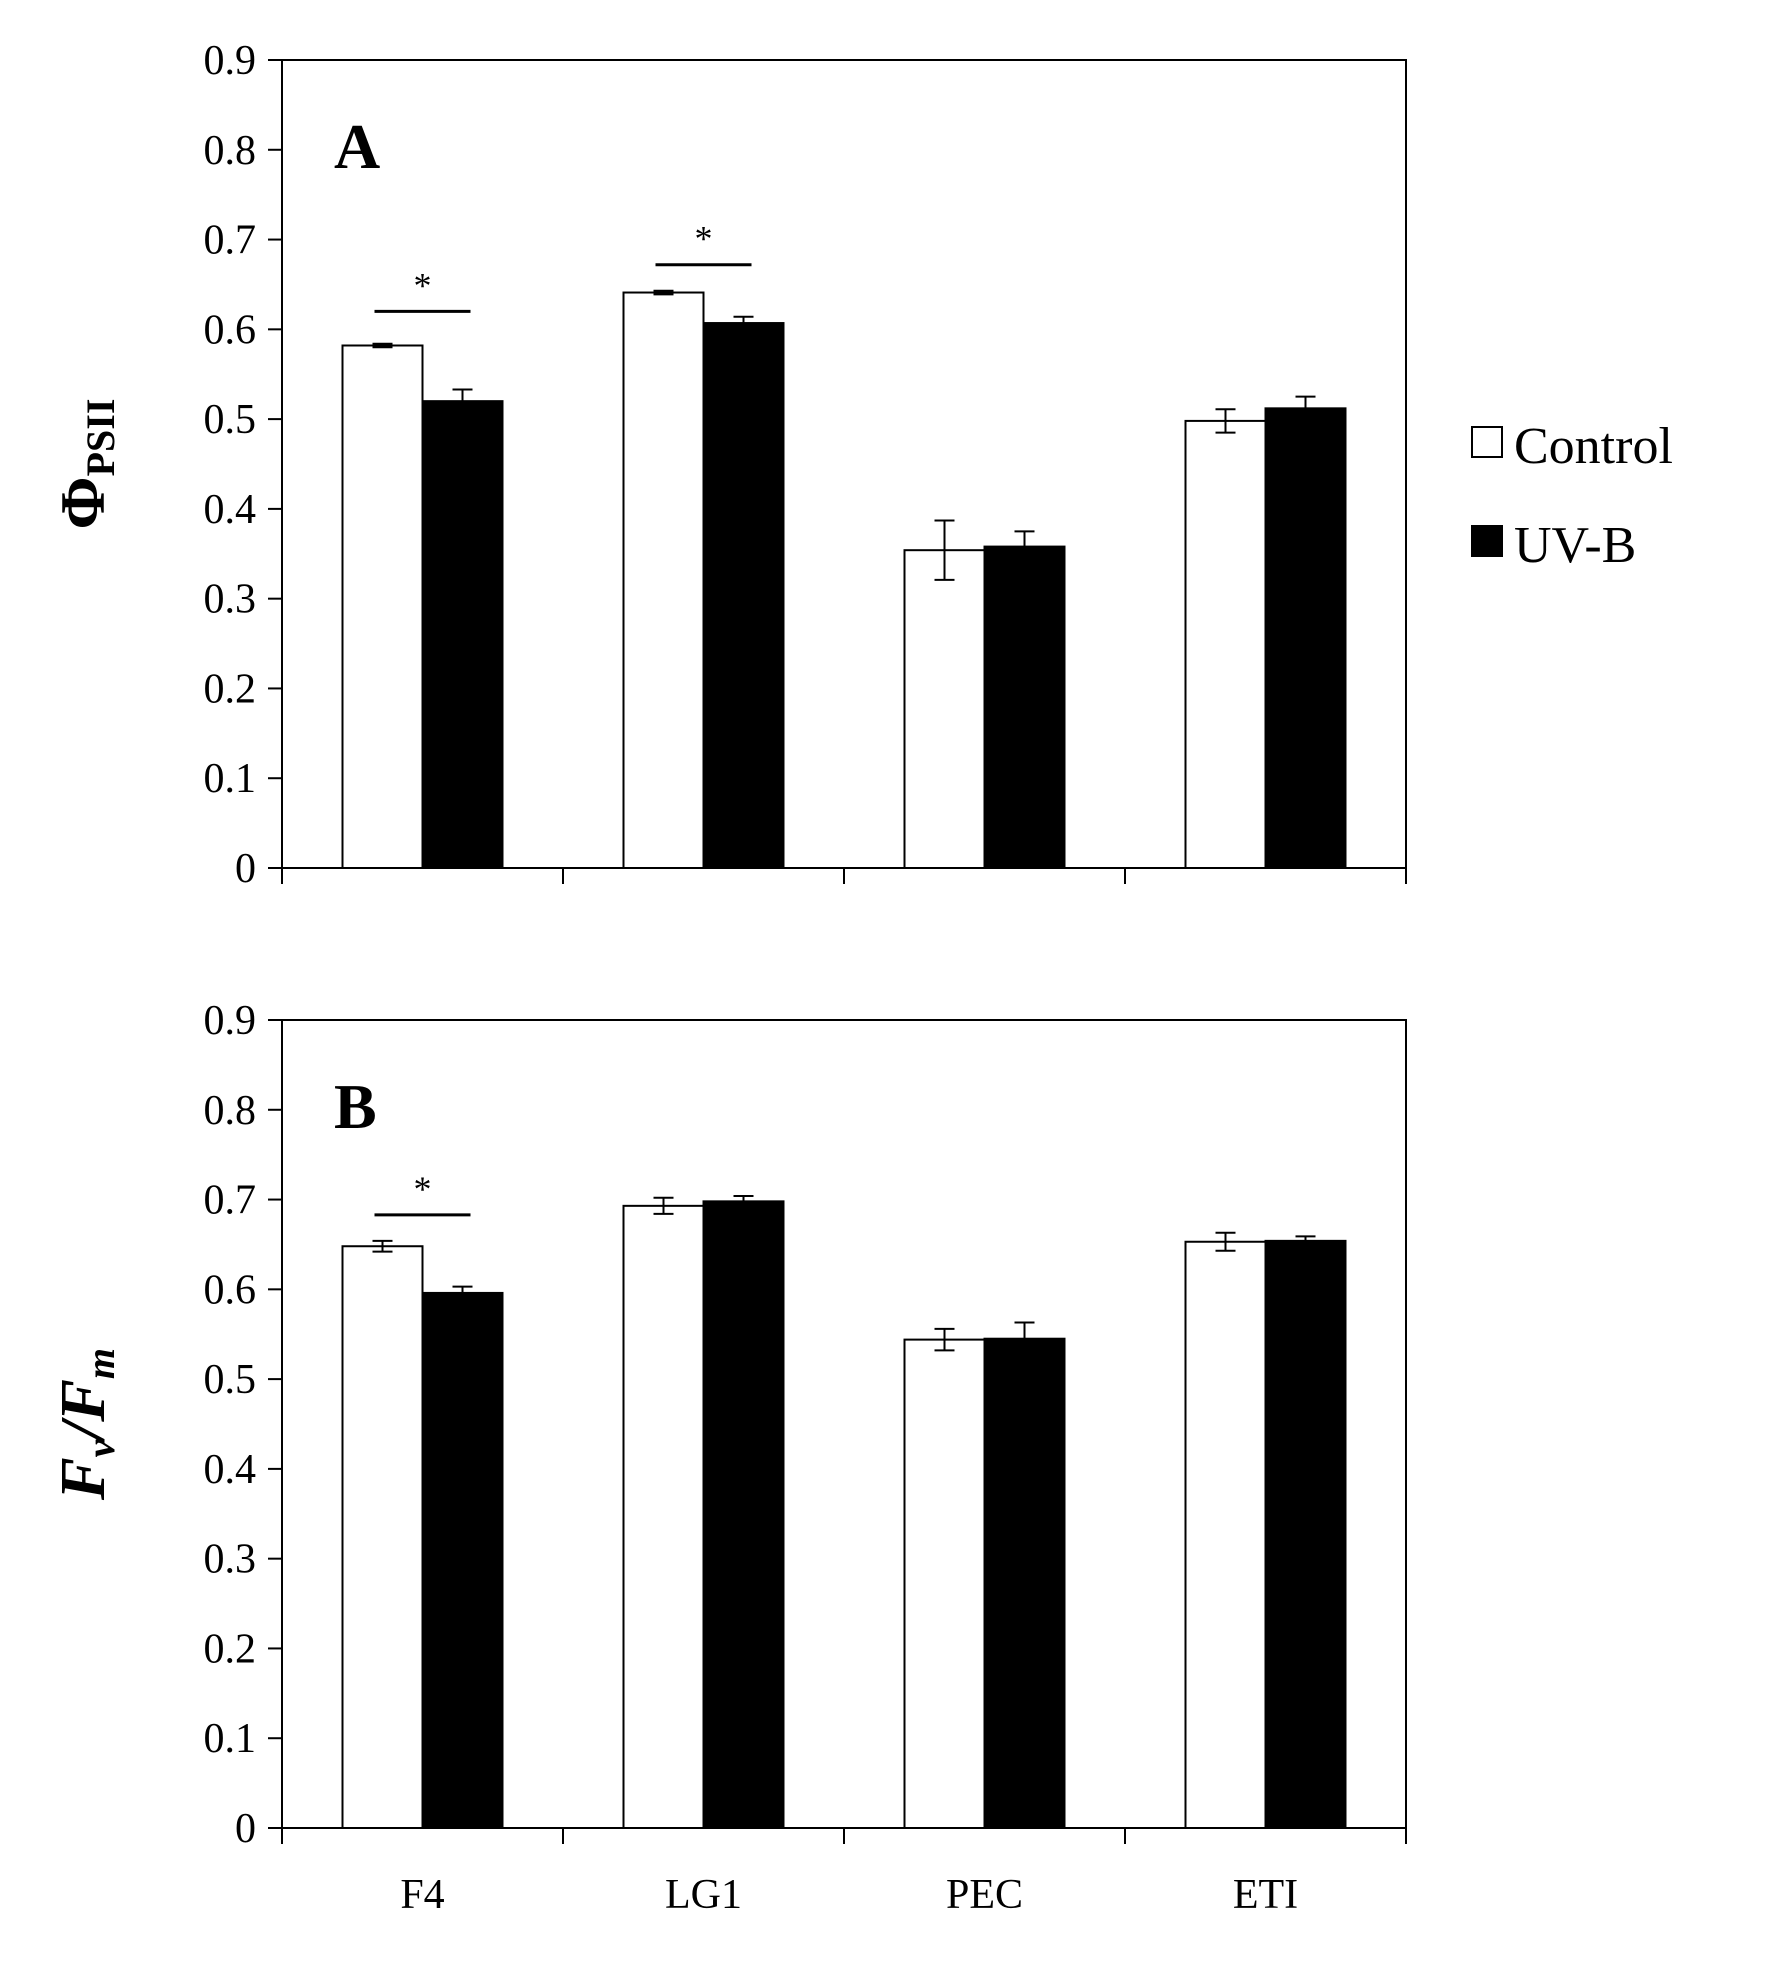 This screenshot has width=1766, height=1971. What do you see at coordinates (1487, 442) in the screenshot?
I see `legend-swatch-control` at bounding box center [1487, 442].